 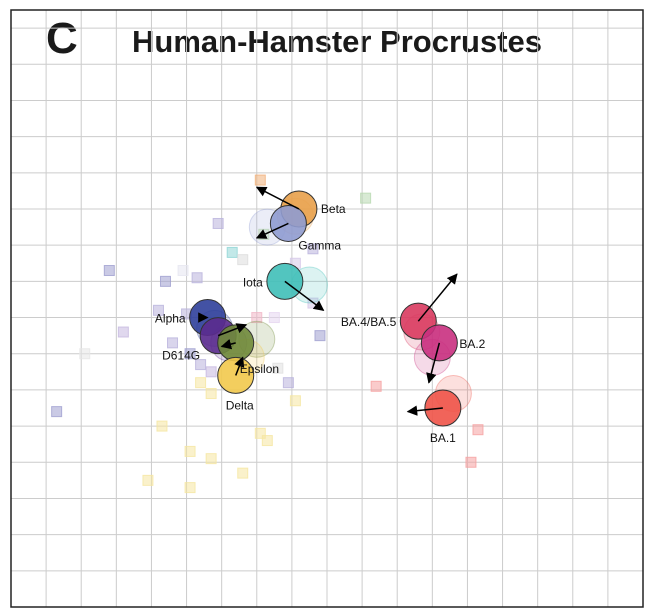 What do you see at coordinates (277, 198) in the screenshot?
I see `arrow-beta` at bounding box center [277, 198].